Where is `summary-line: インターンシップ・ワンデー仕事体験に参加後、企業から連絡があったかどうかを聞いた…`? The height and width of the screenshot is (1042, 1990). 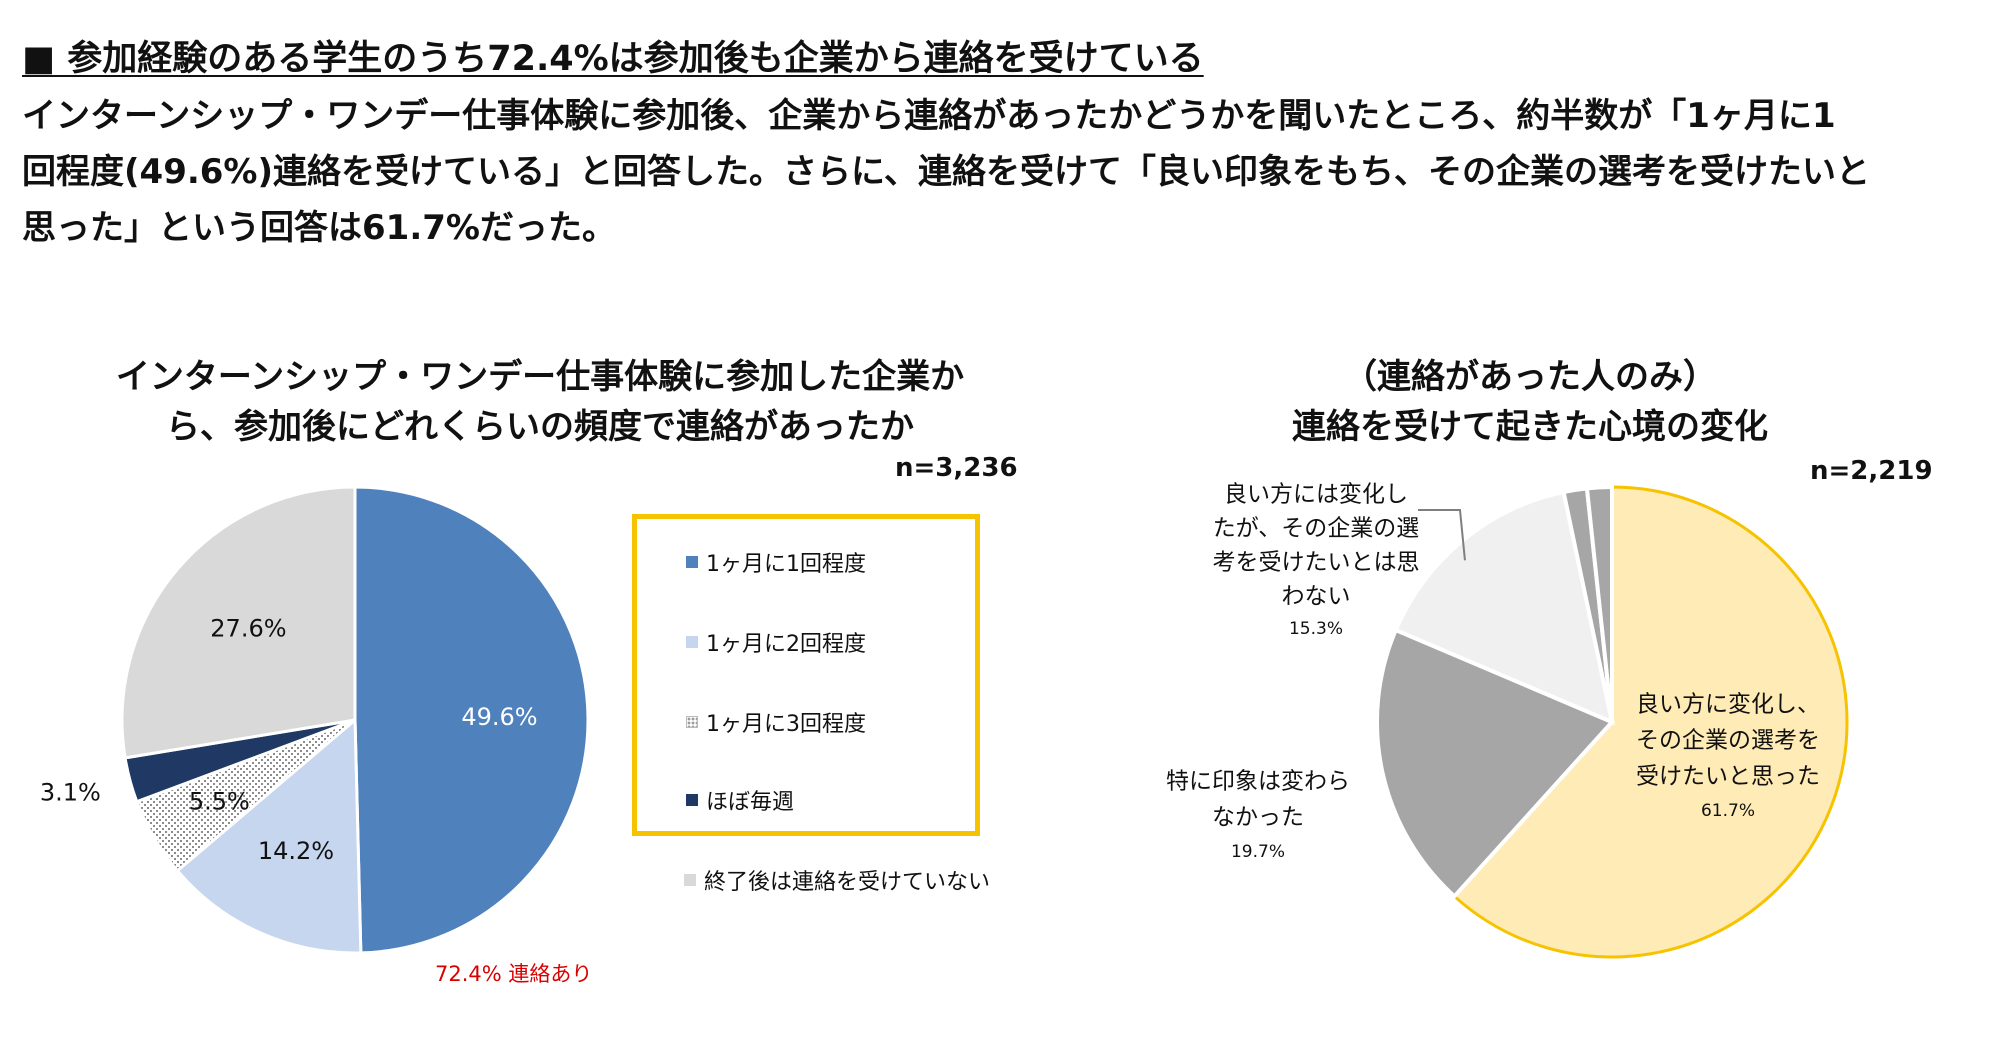 summary-line: インターンシップ・ワンデー仕事体験に参加後、企業から連絡があったかどうかを聞いた… is located at coordinates (929, 116).